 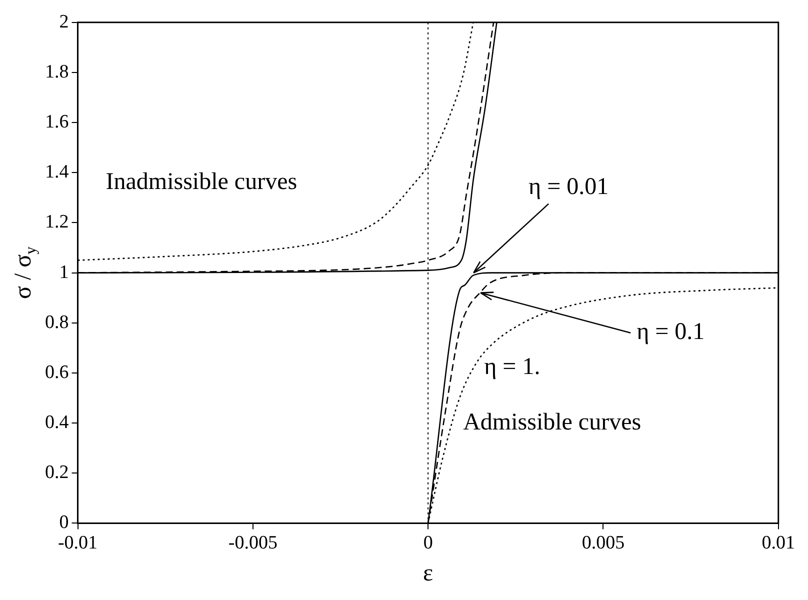 What do you see at coordinates (57, 172) in the screenshot?
I see `y-tick-label: 1.4` at bounding box center [57, 172].